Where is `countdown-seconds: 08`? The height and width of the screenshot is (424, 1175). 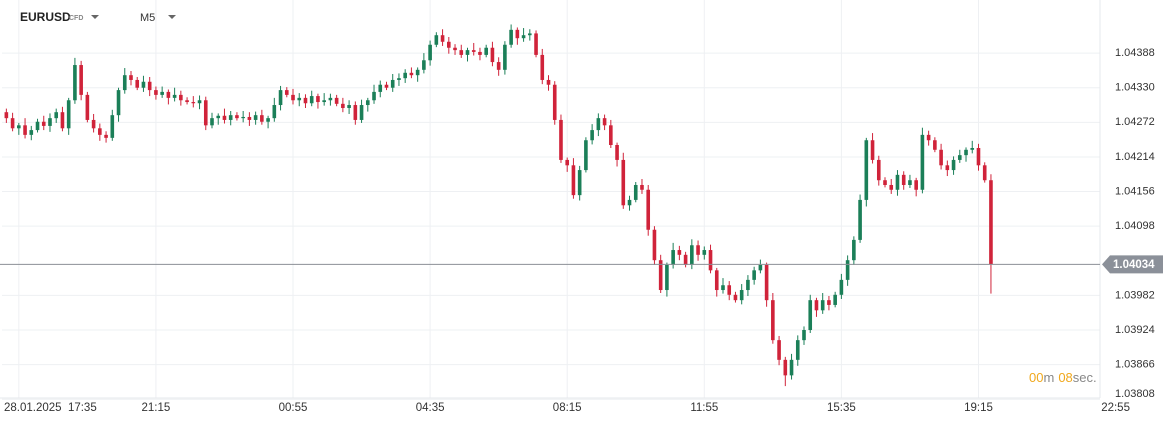
countdown-seconds: 08 is located at coordinates (1065, 377).